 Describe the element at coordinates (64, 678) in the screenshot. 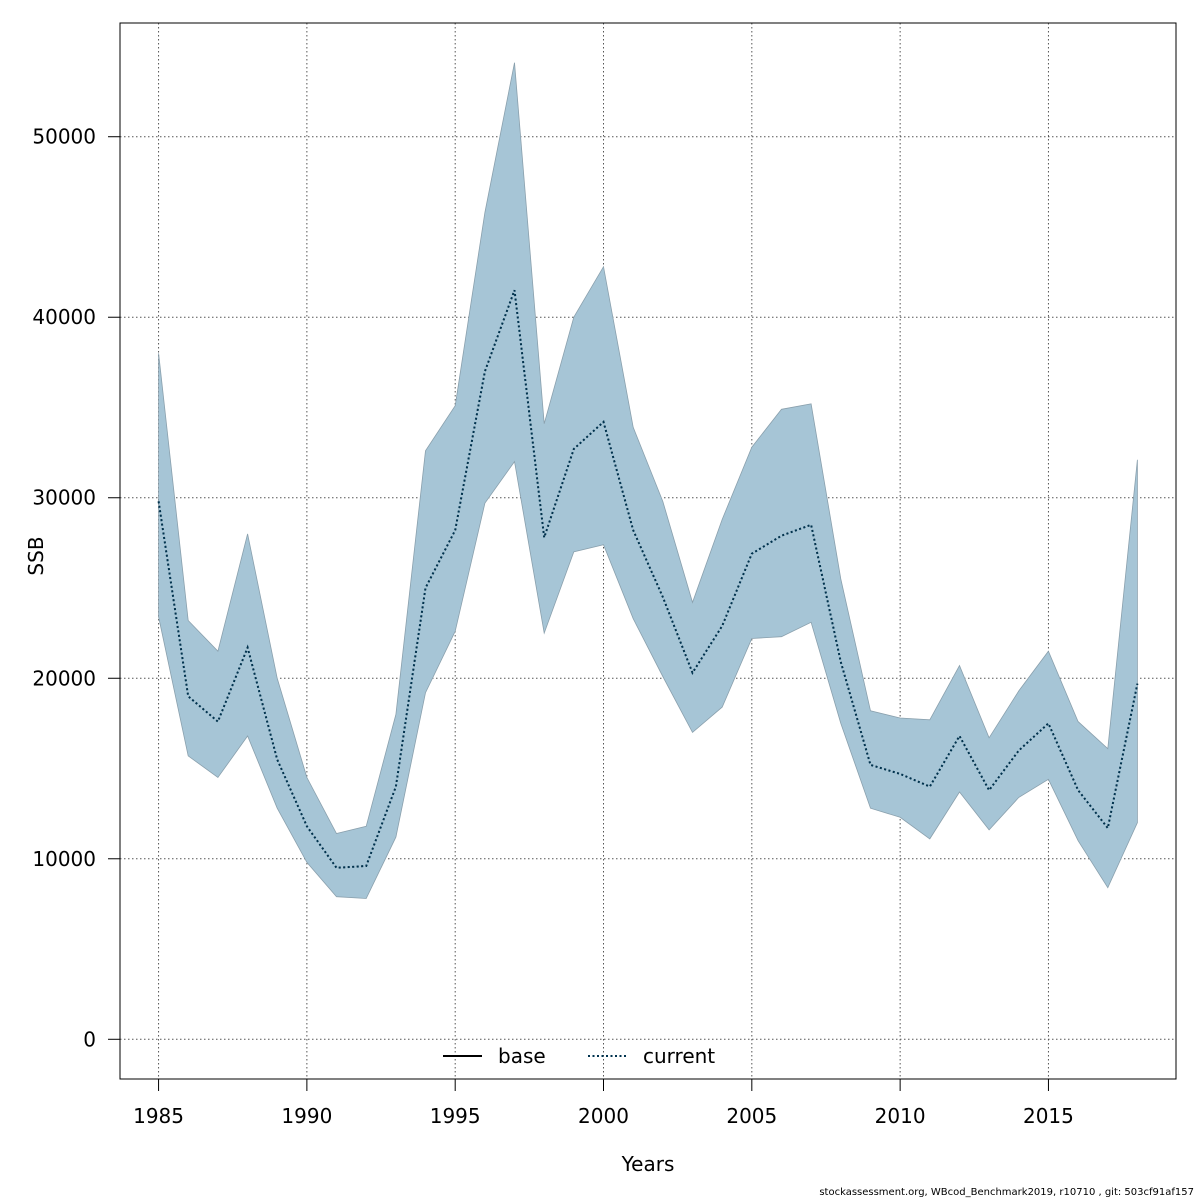

I see `y-tick-label: 20000` at that location.